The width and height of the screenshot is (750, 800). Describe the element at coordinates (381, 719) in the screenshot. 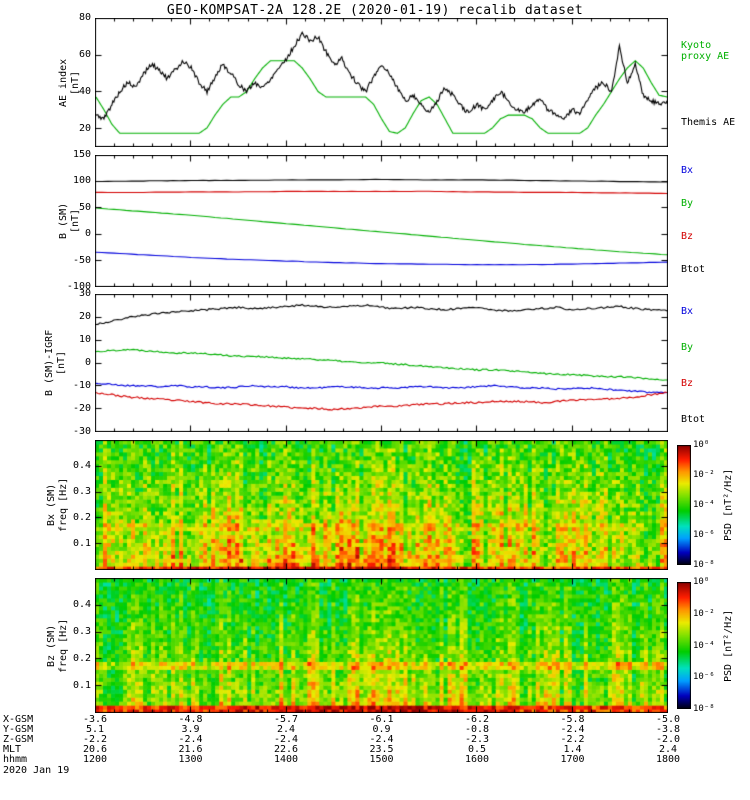

I see `axis-value-x-gsm: -6.1` at that location.